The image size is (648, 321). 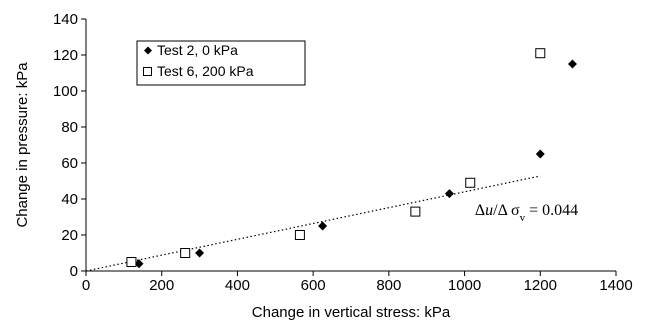 I want to click on legend-marker-test6-square-icon, so click(x=147, y=71).